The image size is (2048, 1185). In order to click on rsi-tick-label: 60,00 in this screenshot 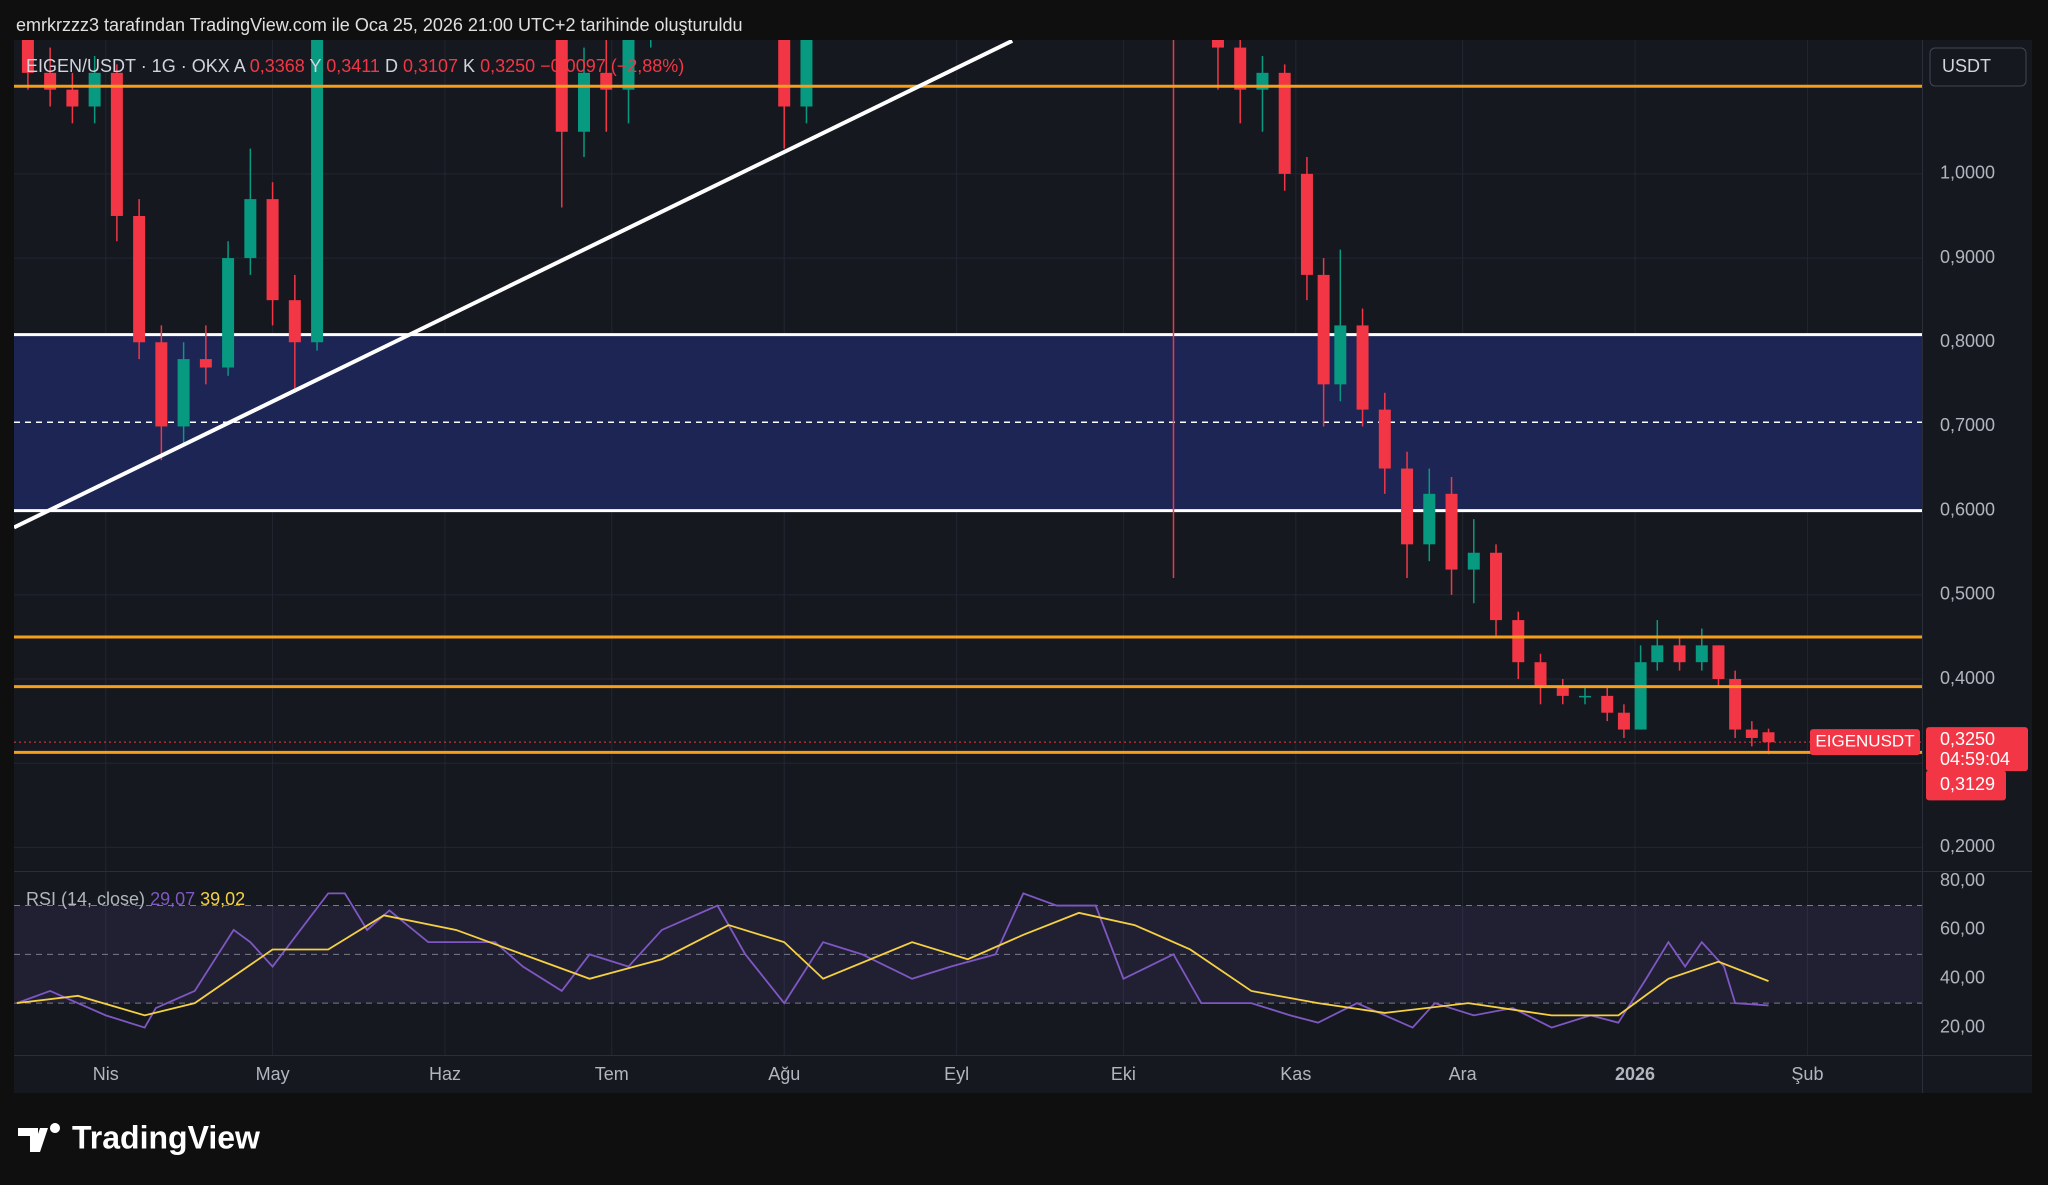, I will do `click(1962, 929)`.